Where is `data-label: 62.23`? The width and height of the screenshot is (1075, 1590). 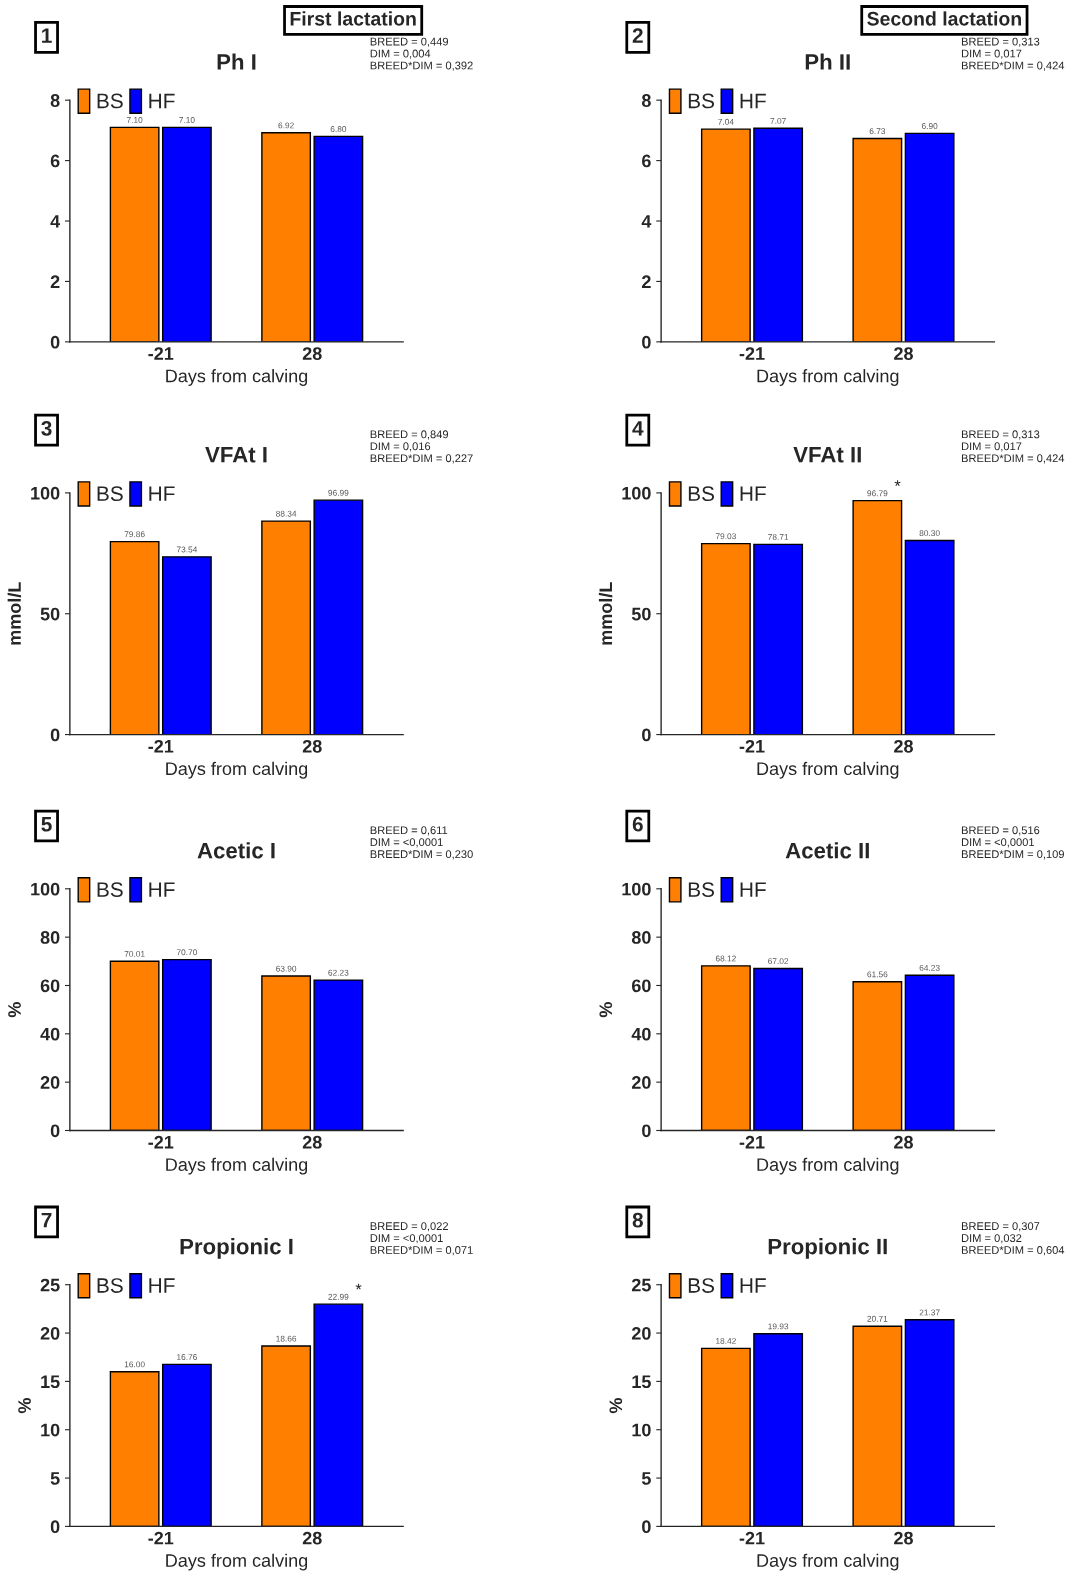 data-label: 62.23 is located at coordinates (338, 972).